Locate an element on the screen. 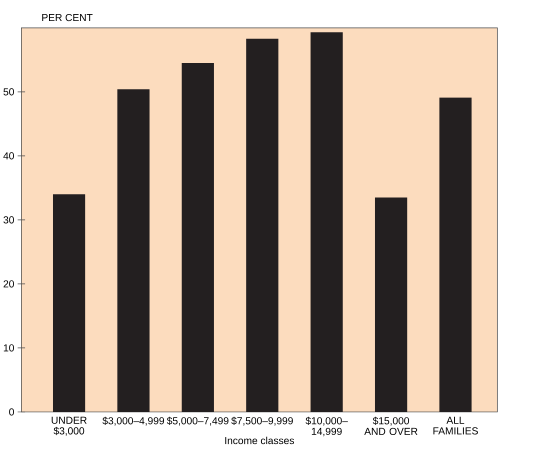  x-tick-label: $3,000–4,999 is located at coordinates (133, 421).